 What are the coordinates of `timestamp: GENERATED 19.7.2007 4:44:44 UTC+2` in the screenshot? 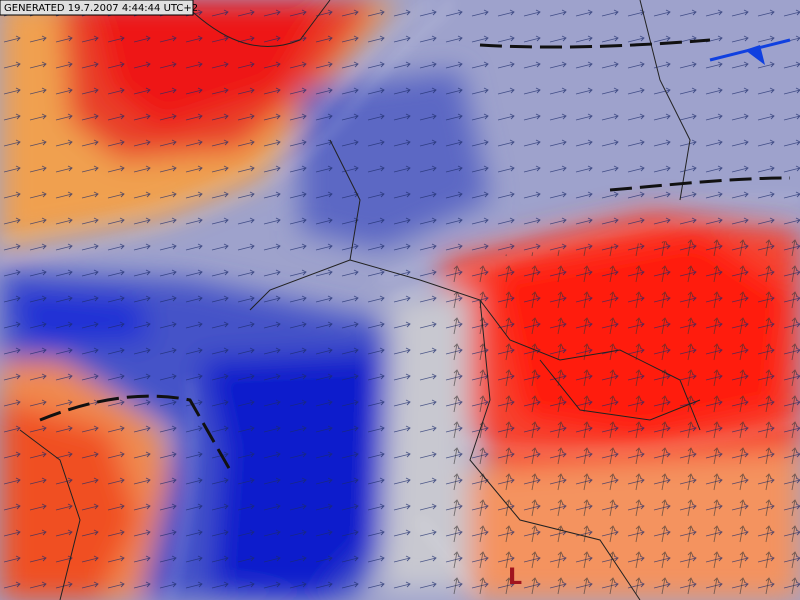 It's located at (101, 8).